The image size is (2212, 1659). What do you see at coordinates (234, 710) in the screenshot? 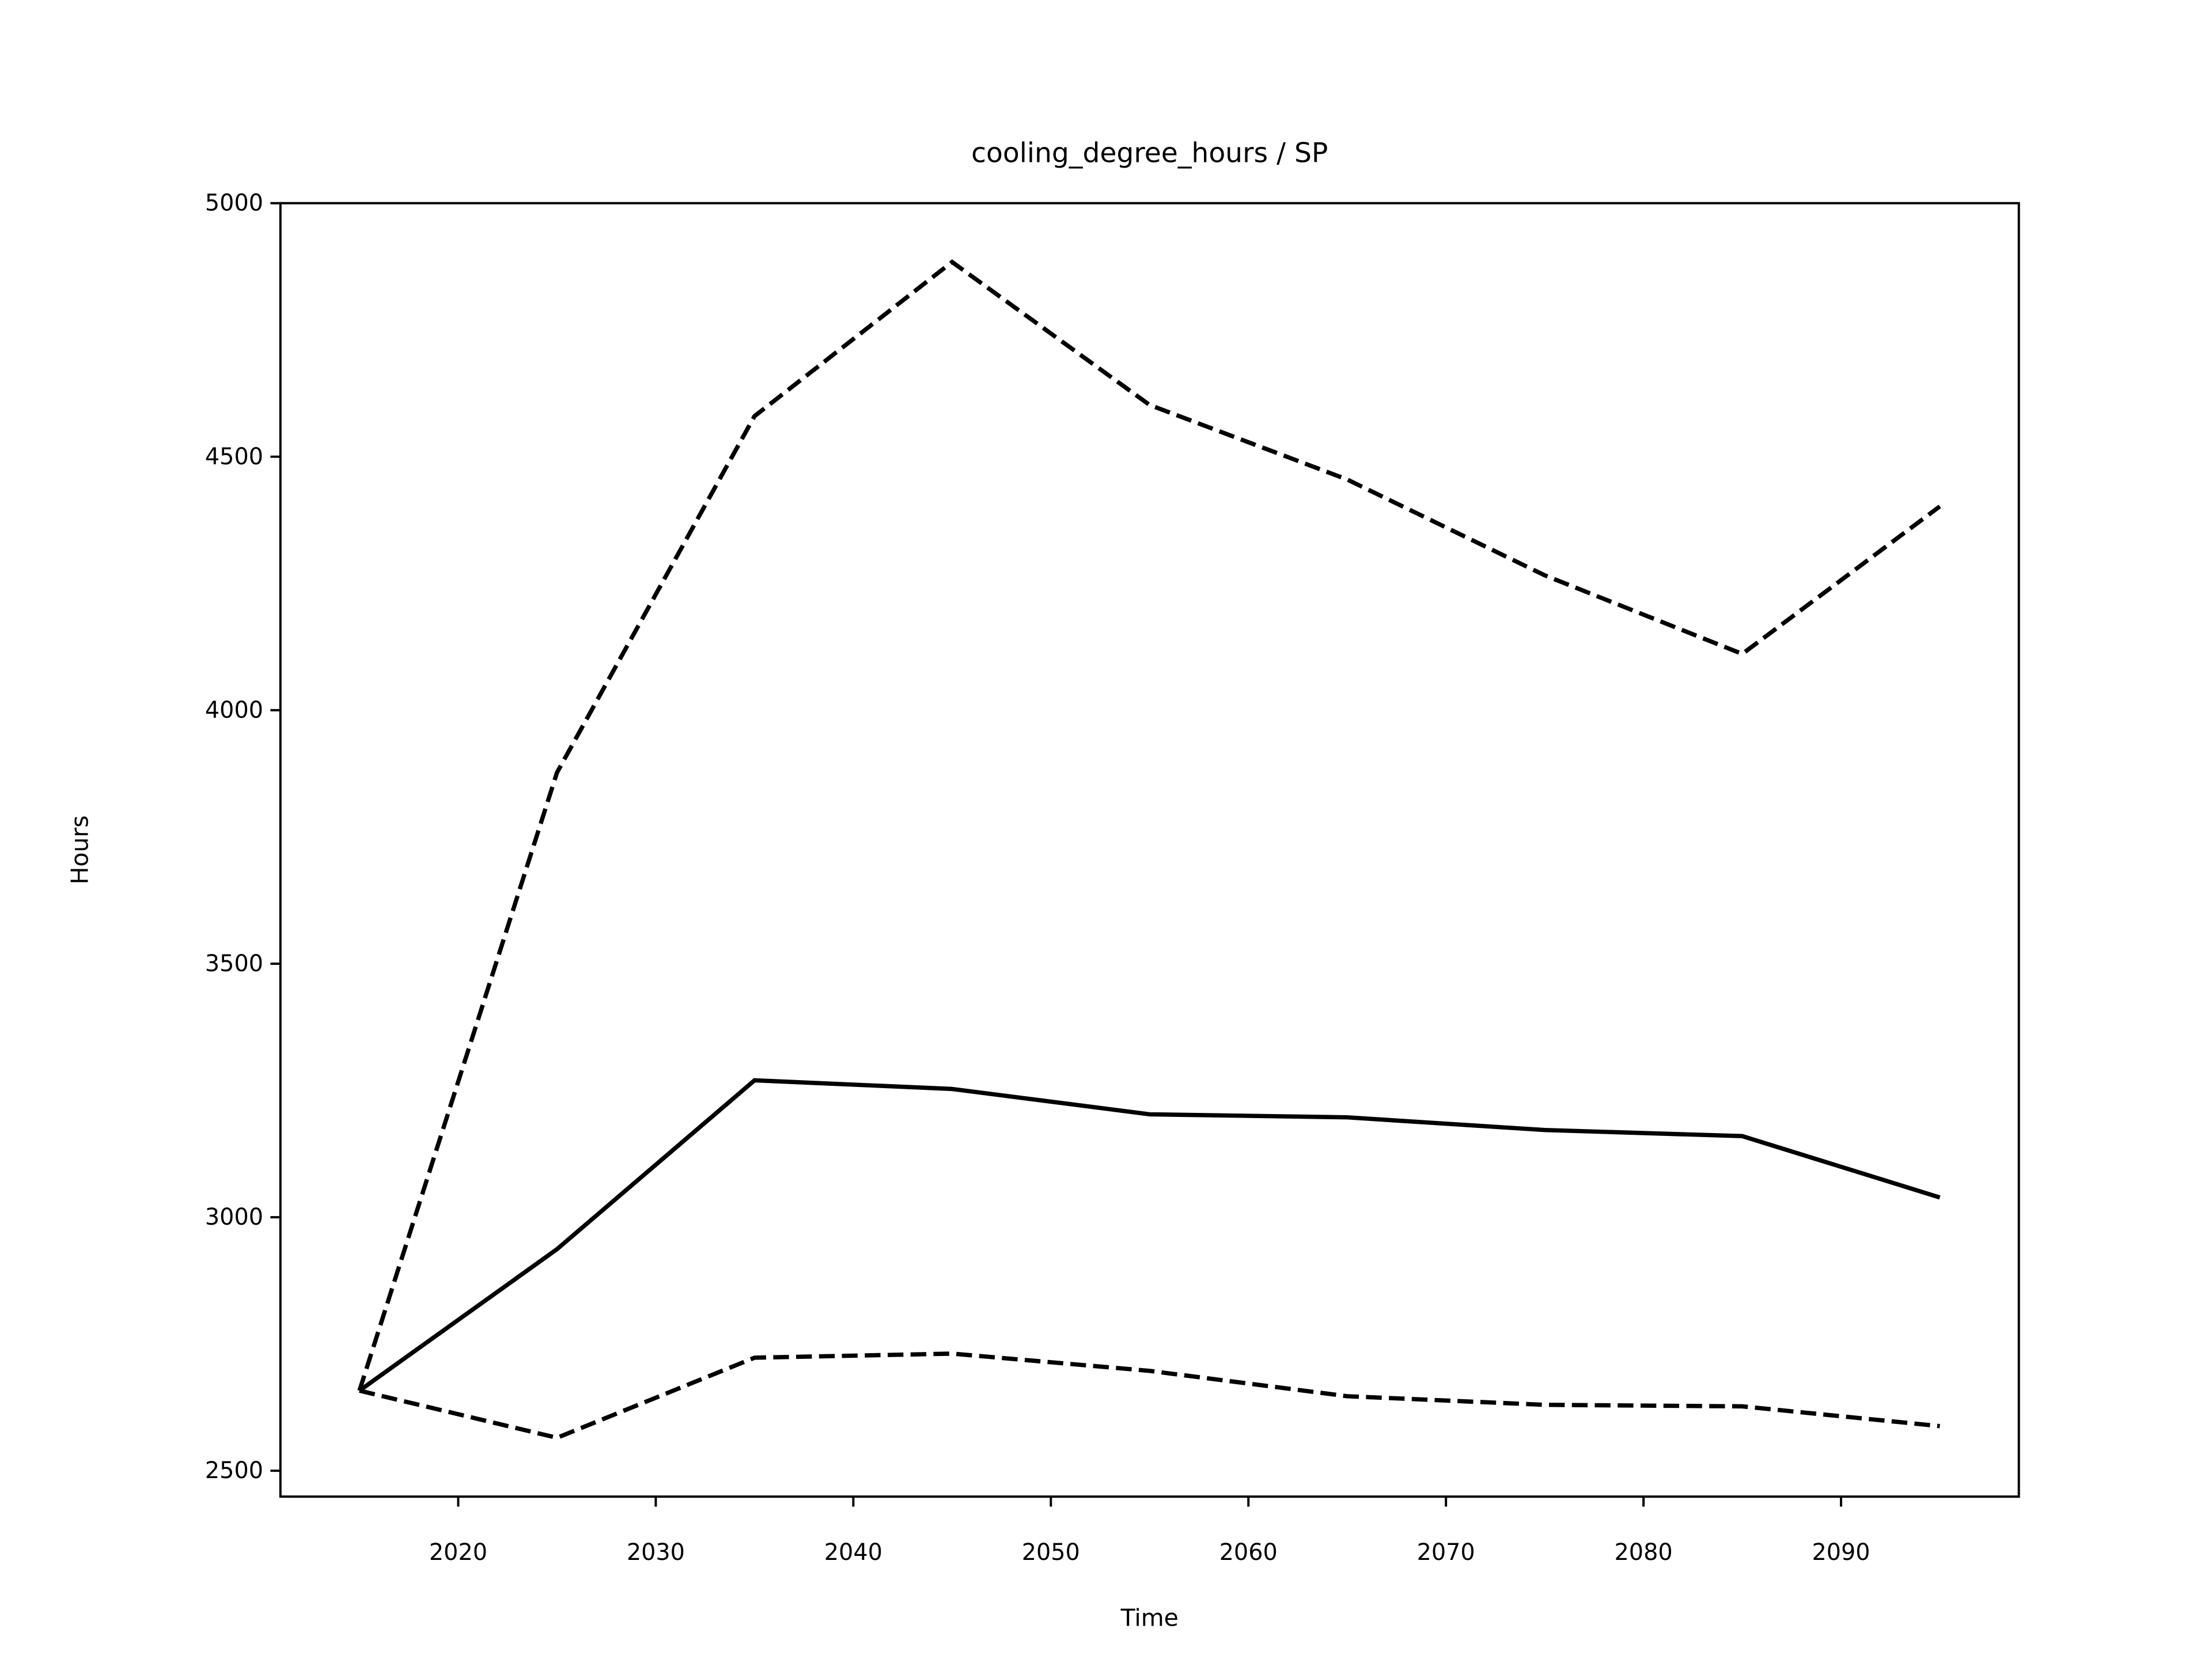
I see `y-tick-label: 4000` at bounding box center [234, 710].